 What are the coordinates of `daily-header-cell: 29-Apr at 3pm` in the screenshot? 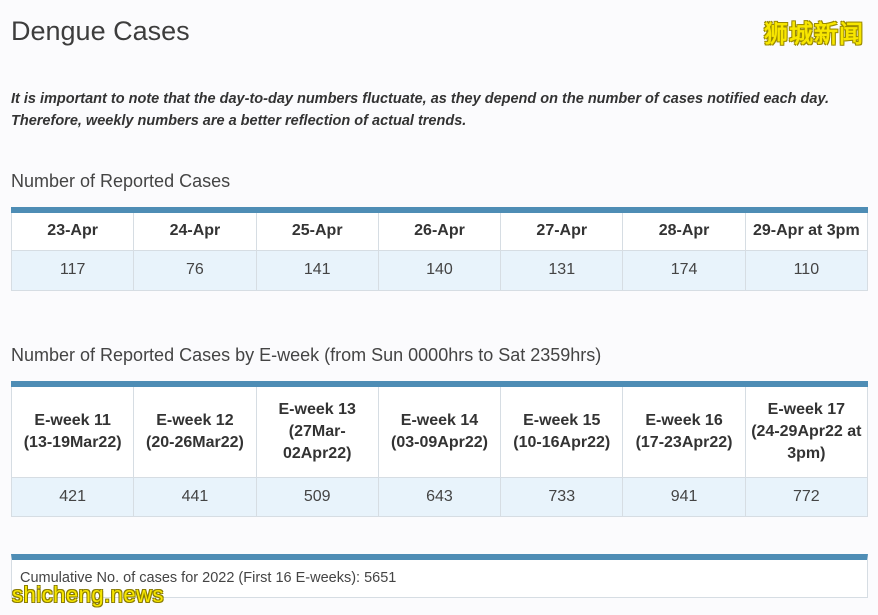 It's located at (806, 230).